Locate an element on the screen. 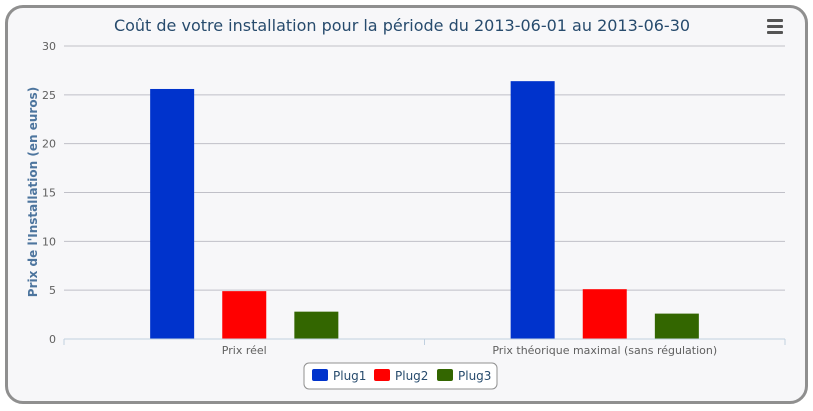 Image resolution: width=813 pixels, height=411 pixels. legend-label: Plug1 is located at coordinates (349, 376).